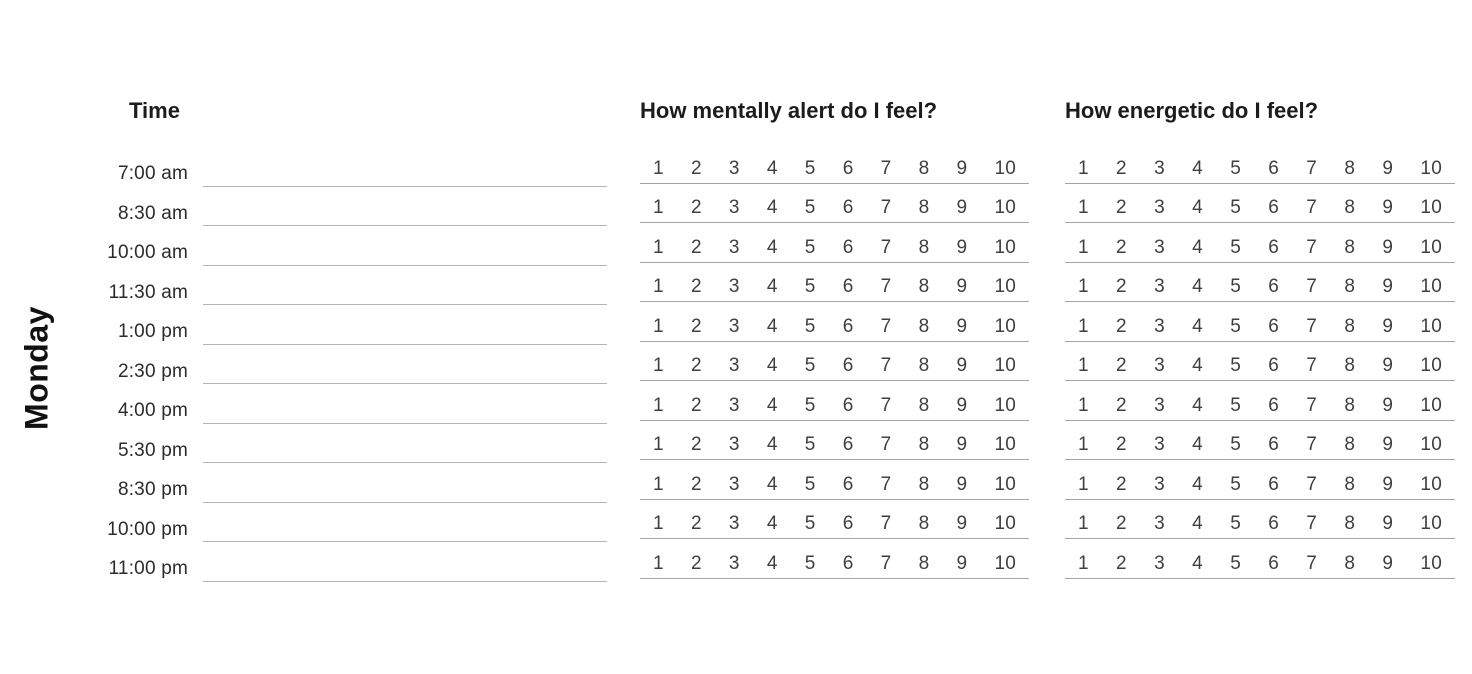 The width and height of the screenshot is (1472, 674). Describe the element at coordinates (152, 450) in the screenshot. I see `time-slot-label: 5:30 pm` at that location.